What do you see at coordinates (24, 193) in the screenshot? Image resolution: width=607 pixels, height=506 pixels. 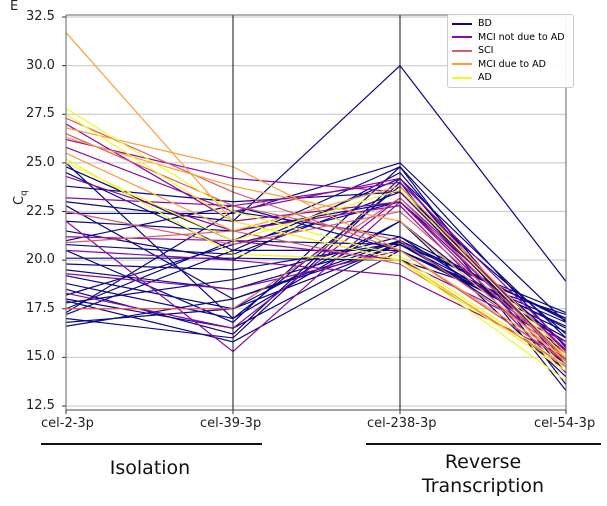 I see `y-label-subscript: q` at bounding box center [24, 193].